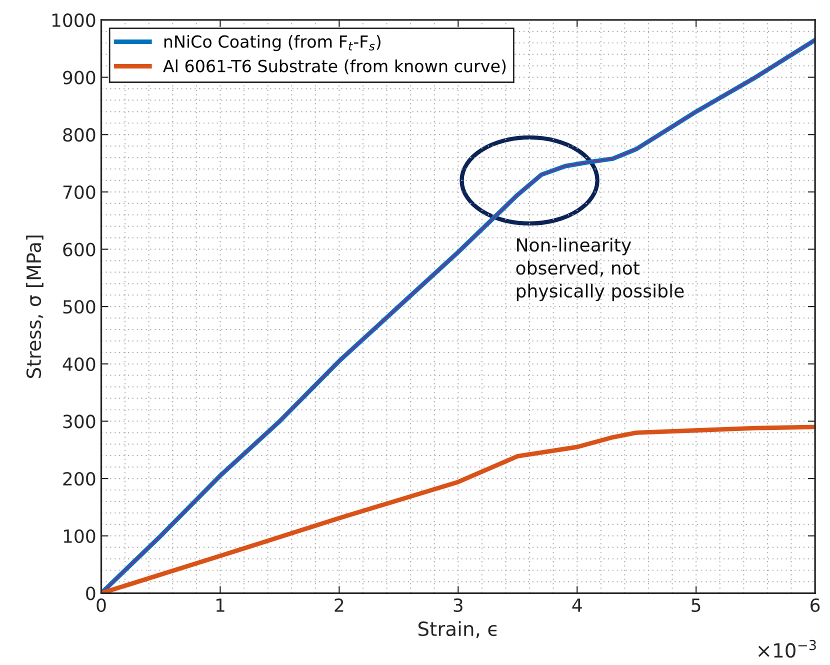 The image size is (830, 665). Describe the element at coordinates (79, 77) in the screenshot. I see `y-tick-label: 900` at that location.